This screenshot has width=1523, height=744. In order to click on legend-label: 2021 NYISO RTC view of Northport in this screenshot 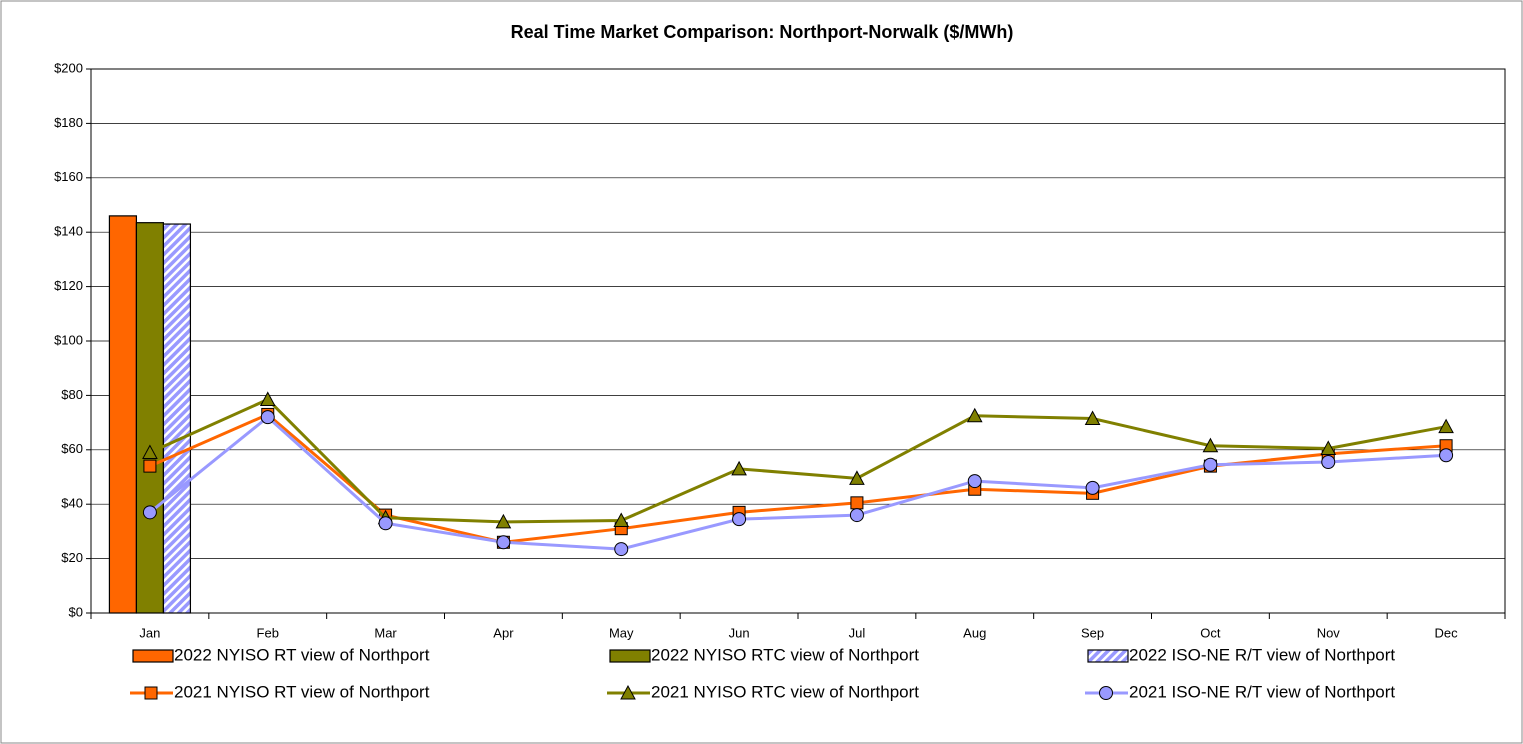, I will do `click(785, 691)`.